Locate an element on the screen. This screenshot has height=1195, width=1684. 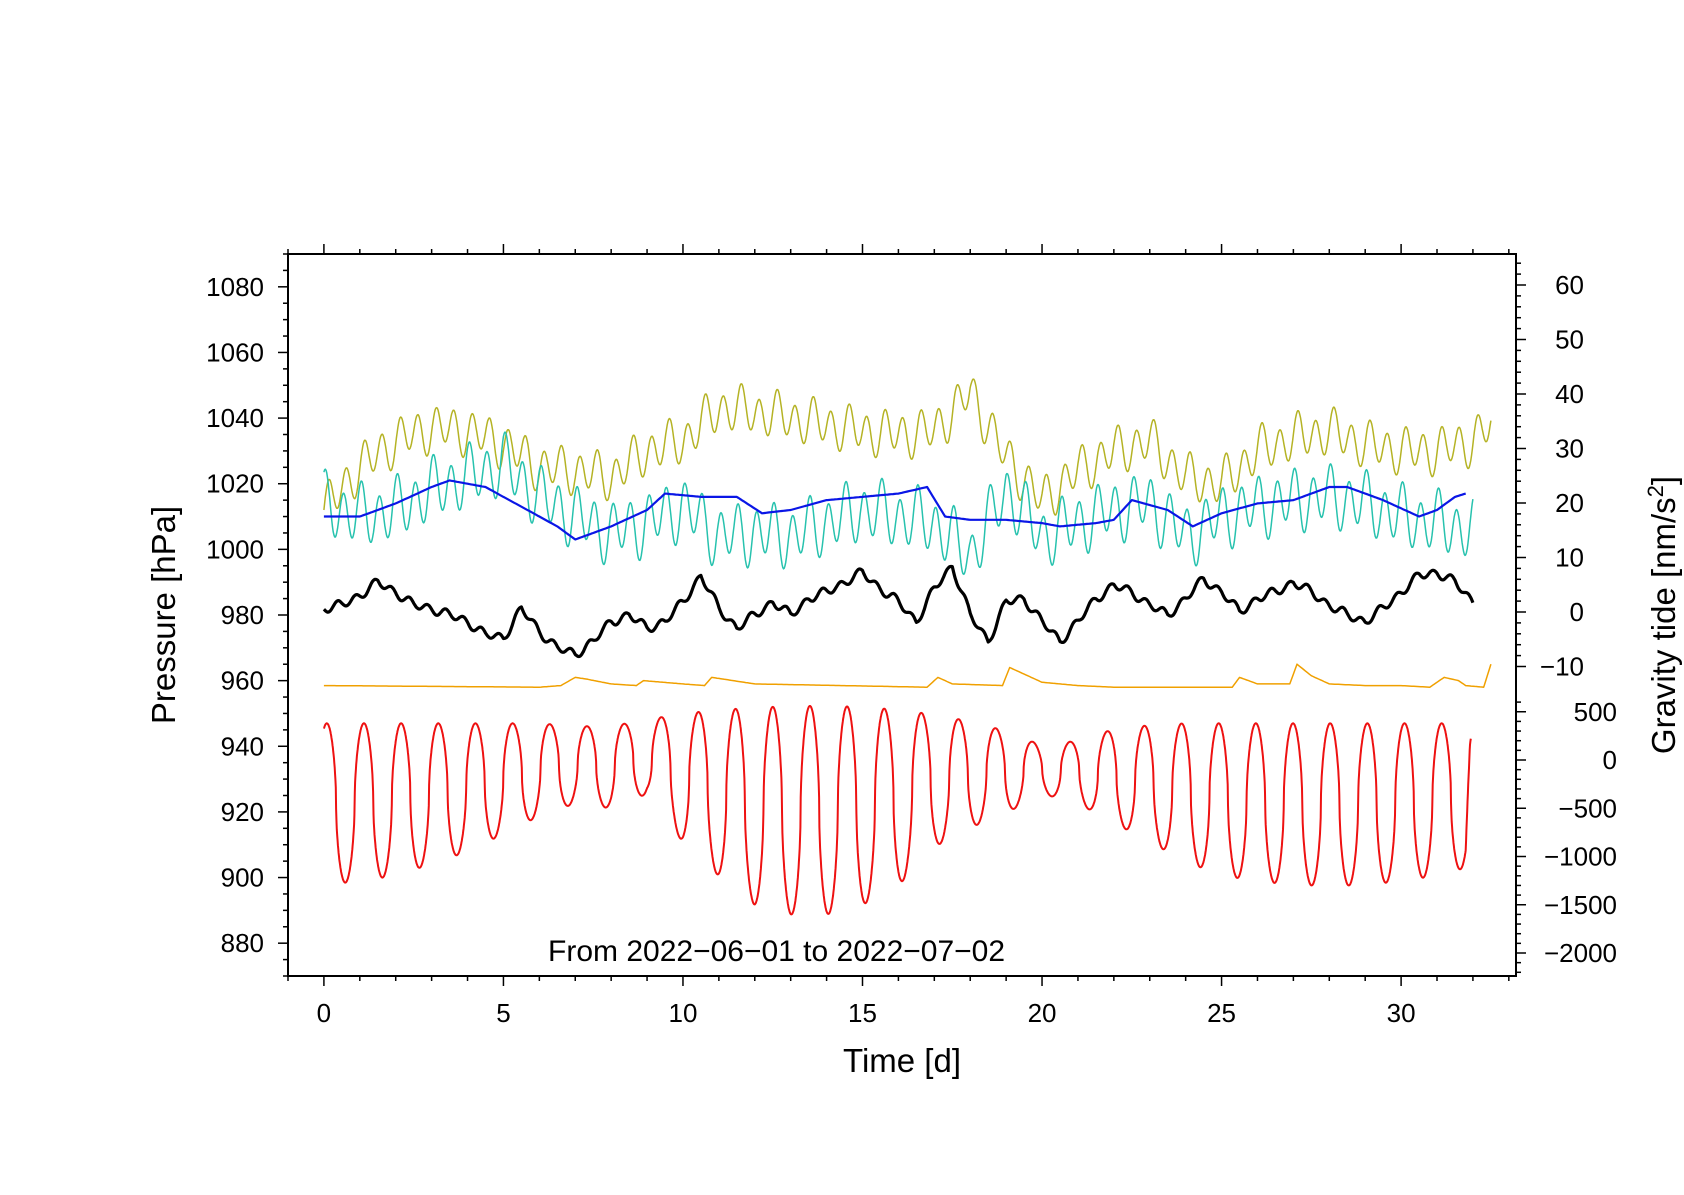
x-axis-label: Time [d] is located at coordinates (902, 1060).